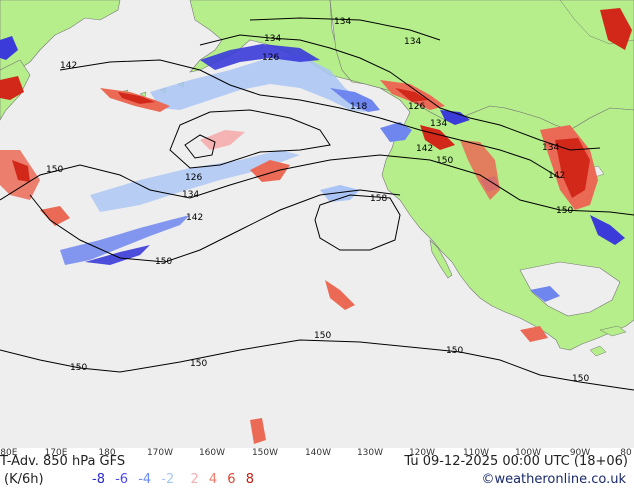 This screenshot has width=634, height=490. What do you see at coordinates (570, 289) in the screenshot?
I see `gulf-of-mexico` at bounding box center [570, 289].